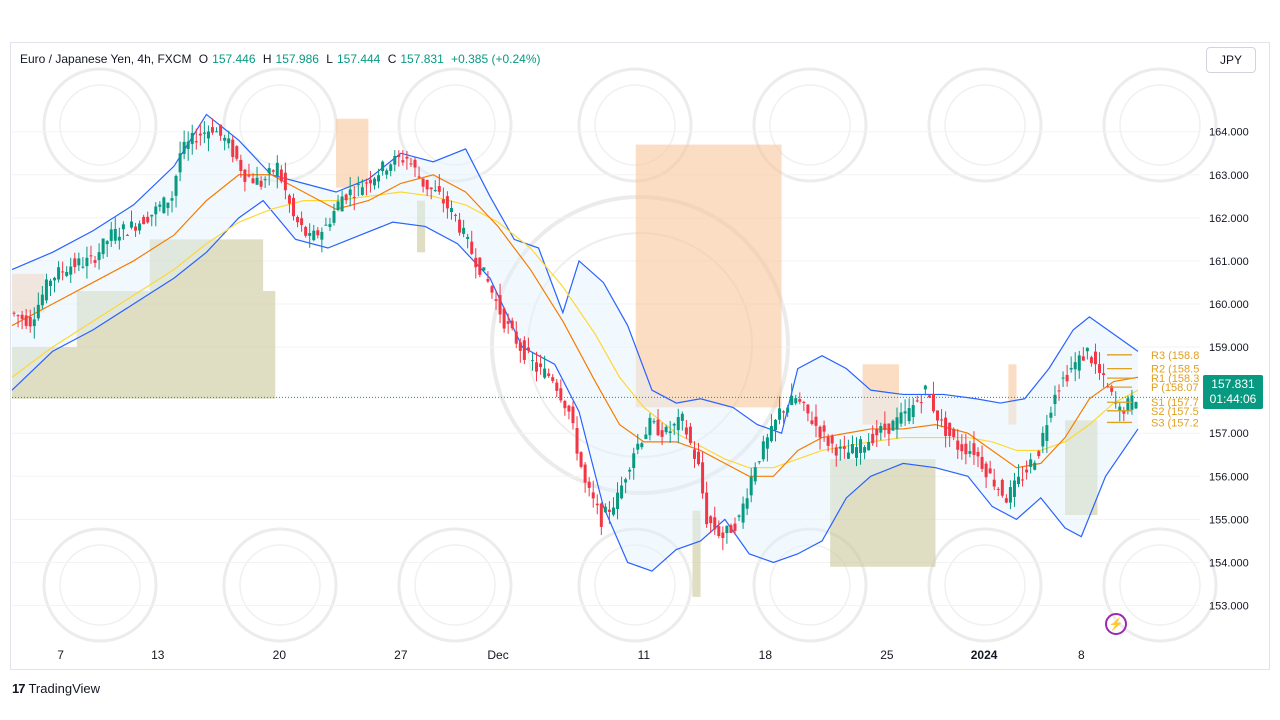  Describe the element at coordinates (267, 59) in the screenshot. I see `high-label: H` at that location.